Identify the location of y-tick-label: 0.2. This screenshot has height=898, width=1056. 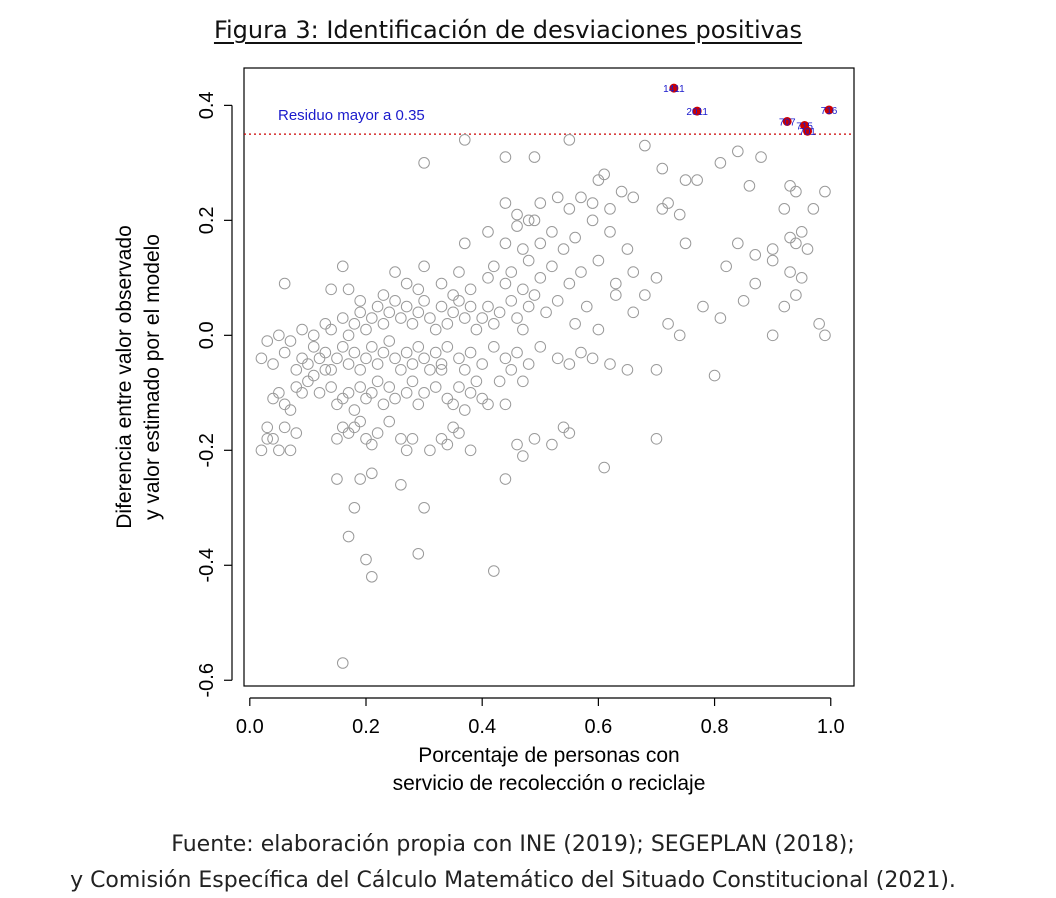
(207, 220).